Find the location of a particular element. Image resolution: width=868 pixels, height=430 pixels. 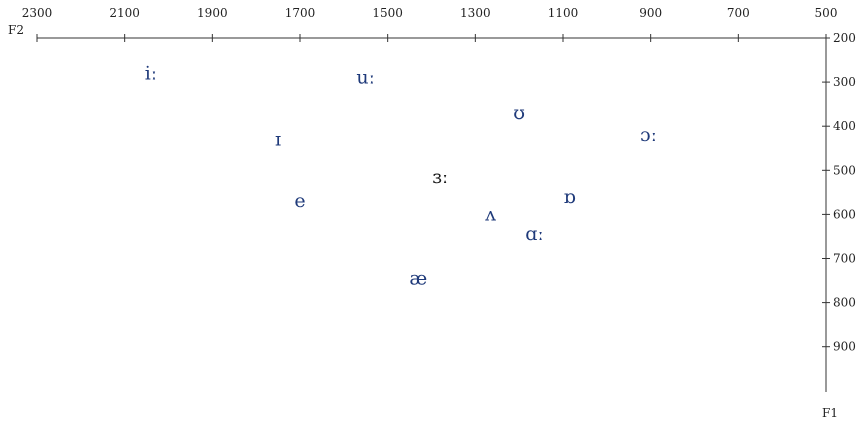

y-tick-label: 800 is located at coordinates (844, 303).